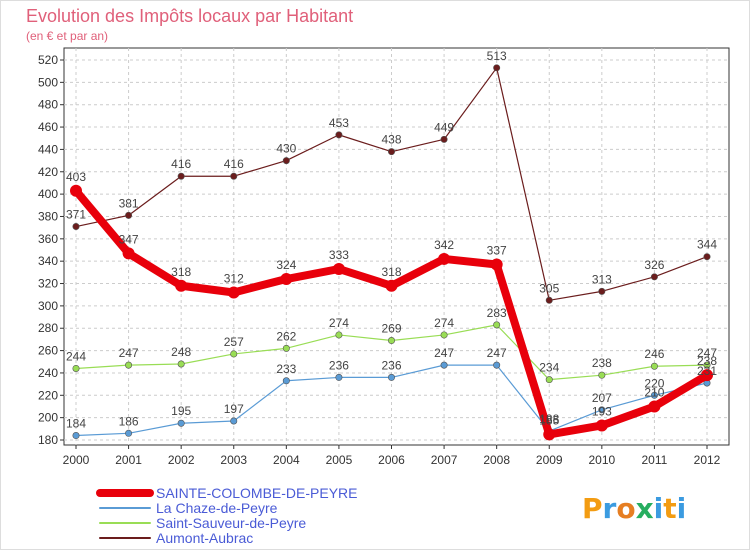  What do you see at coordinates (391, 140) in the screenshot?
I see `data-label: 438` at bounding box center [391, 140].